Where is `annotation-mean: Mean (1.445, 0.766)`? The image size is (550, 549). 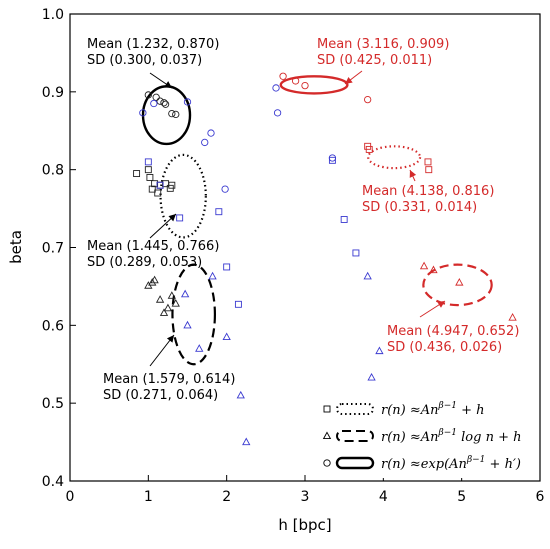 annotation-mean: Mean (1.445, 0.766) is located at coordinates (153, 246).